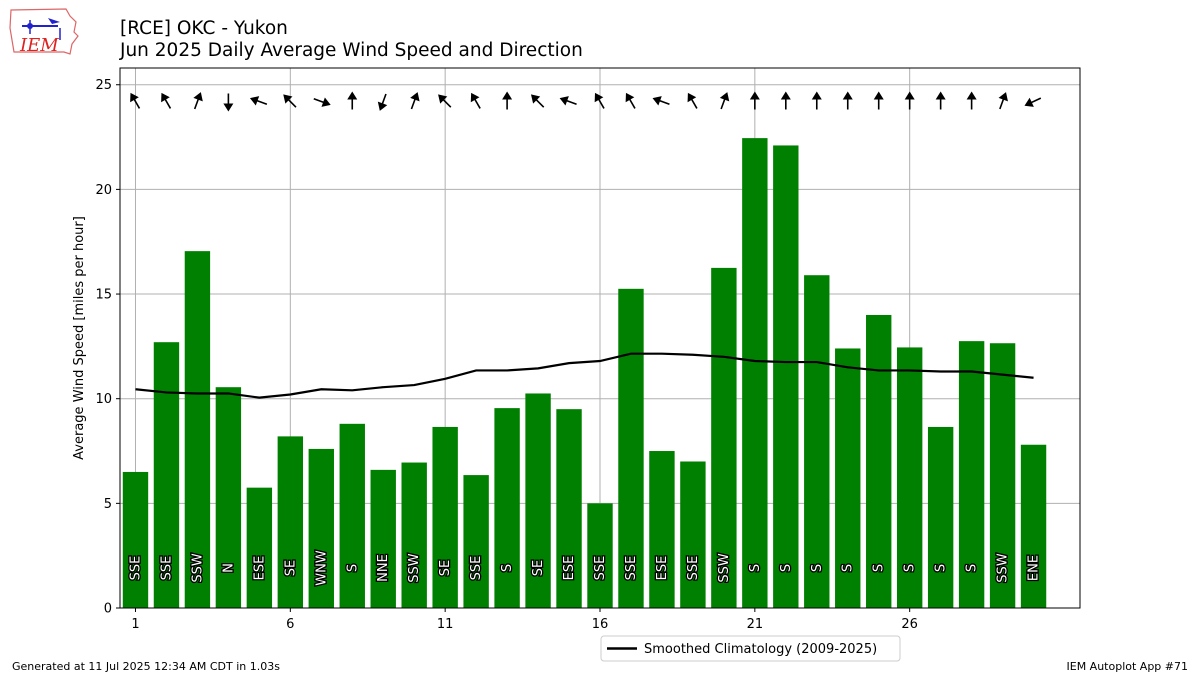  What do you see at coordinates (103, 190) in the screenshot?
I see `y-tick-label: 20` at bounding box center [103, 190].